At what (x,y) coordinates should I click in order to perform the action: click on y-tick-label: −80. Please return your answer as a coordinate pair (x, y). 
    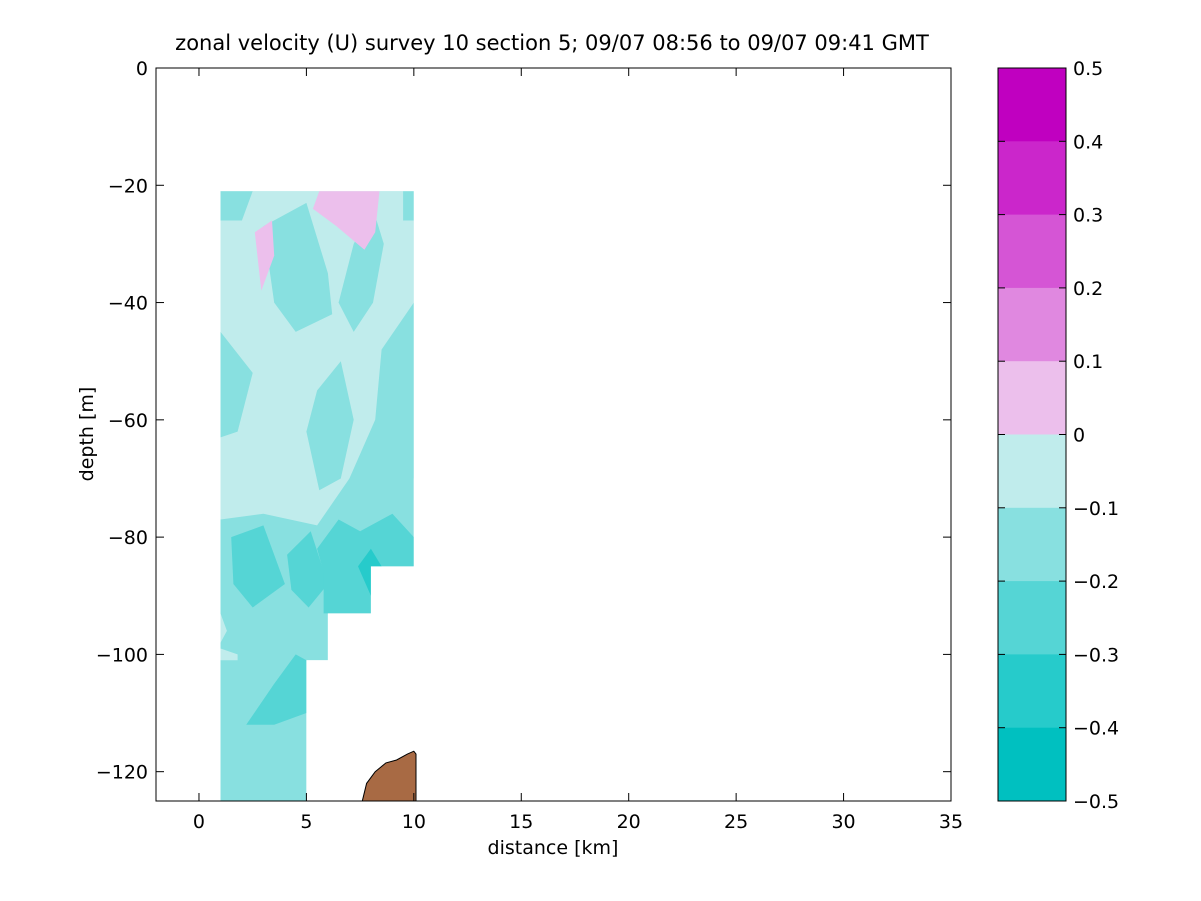
    Looking at the image, I should click on (128, 538).